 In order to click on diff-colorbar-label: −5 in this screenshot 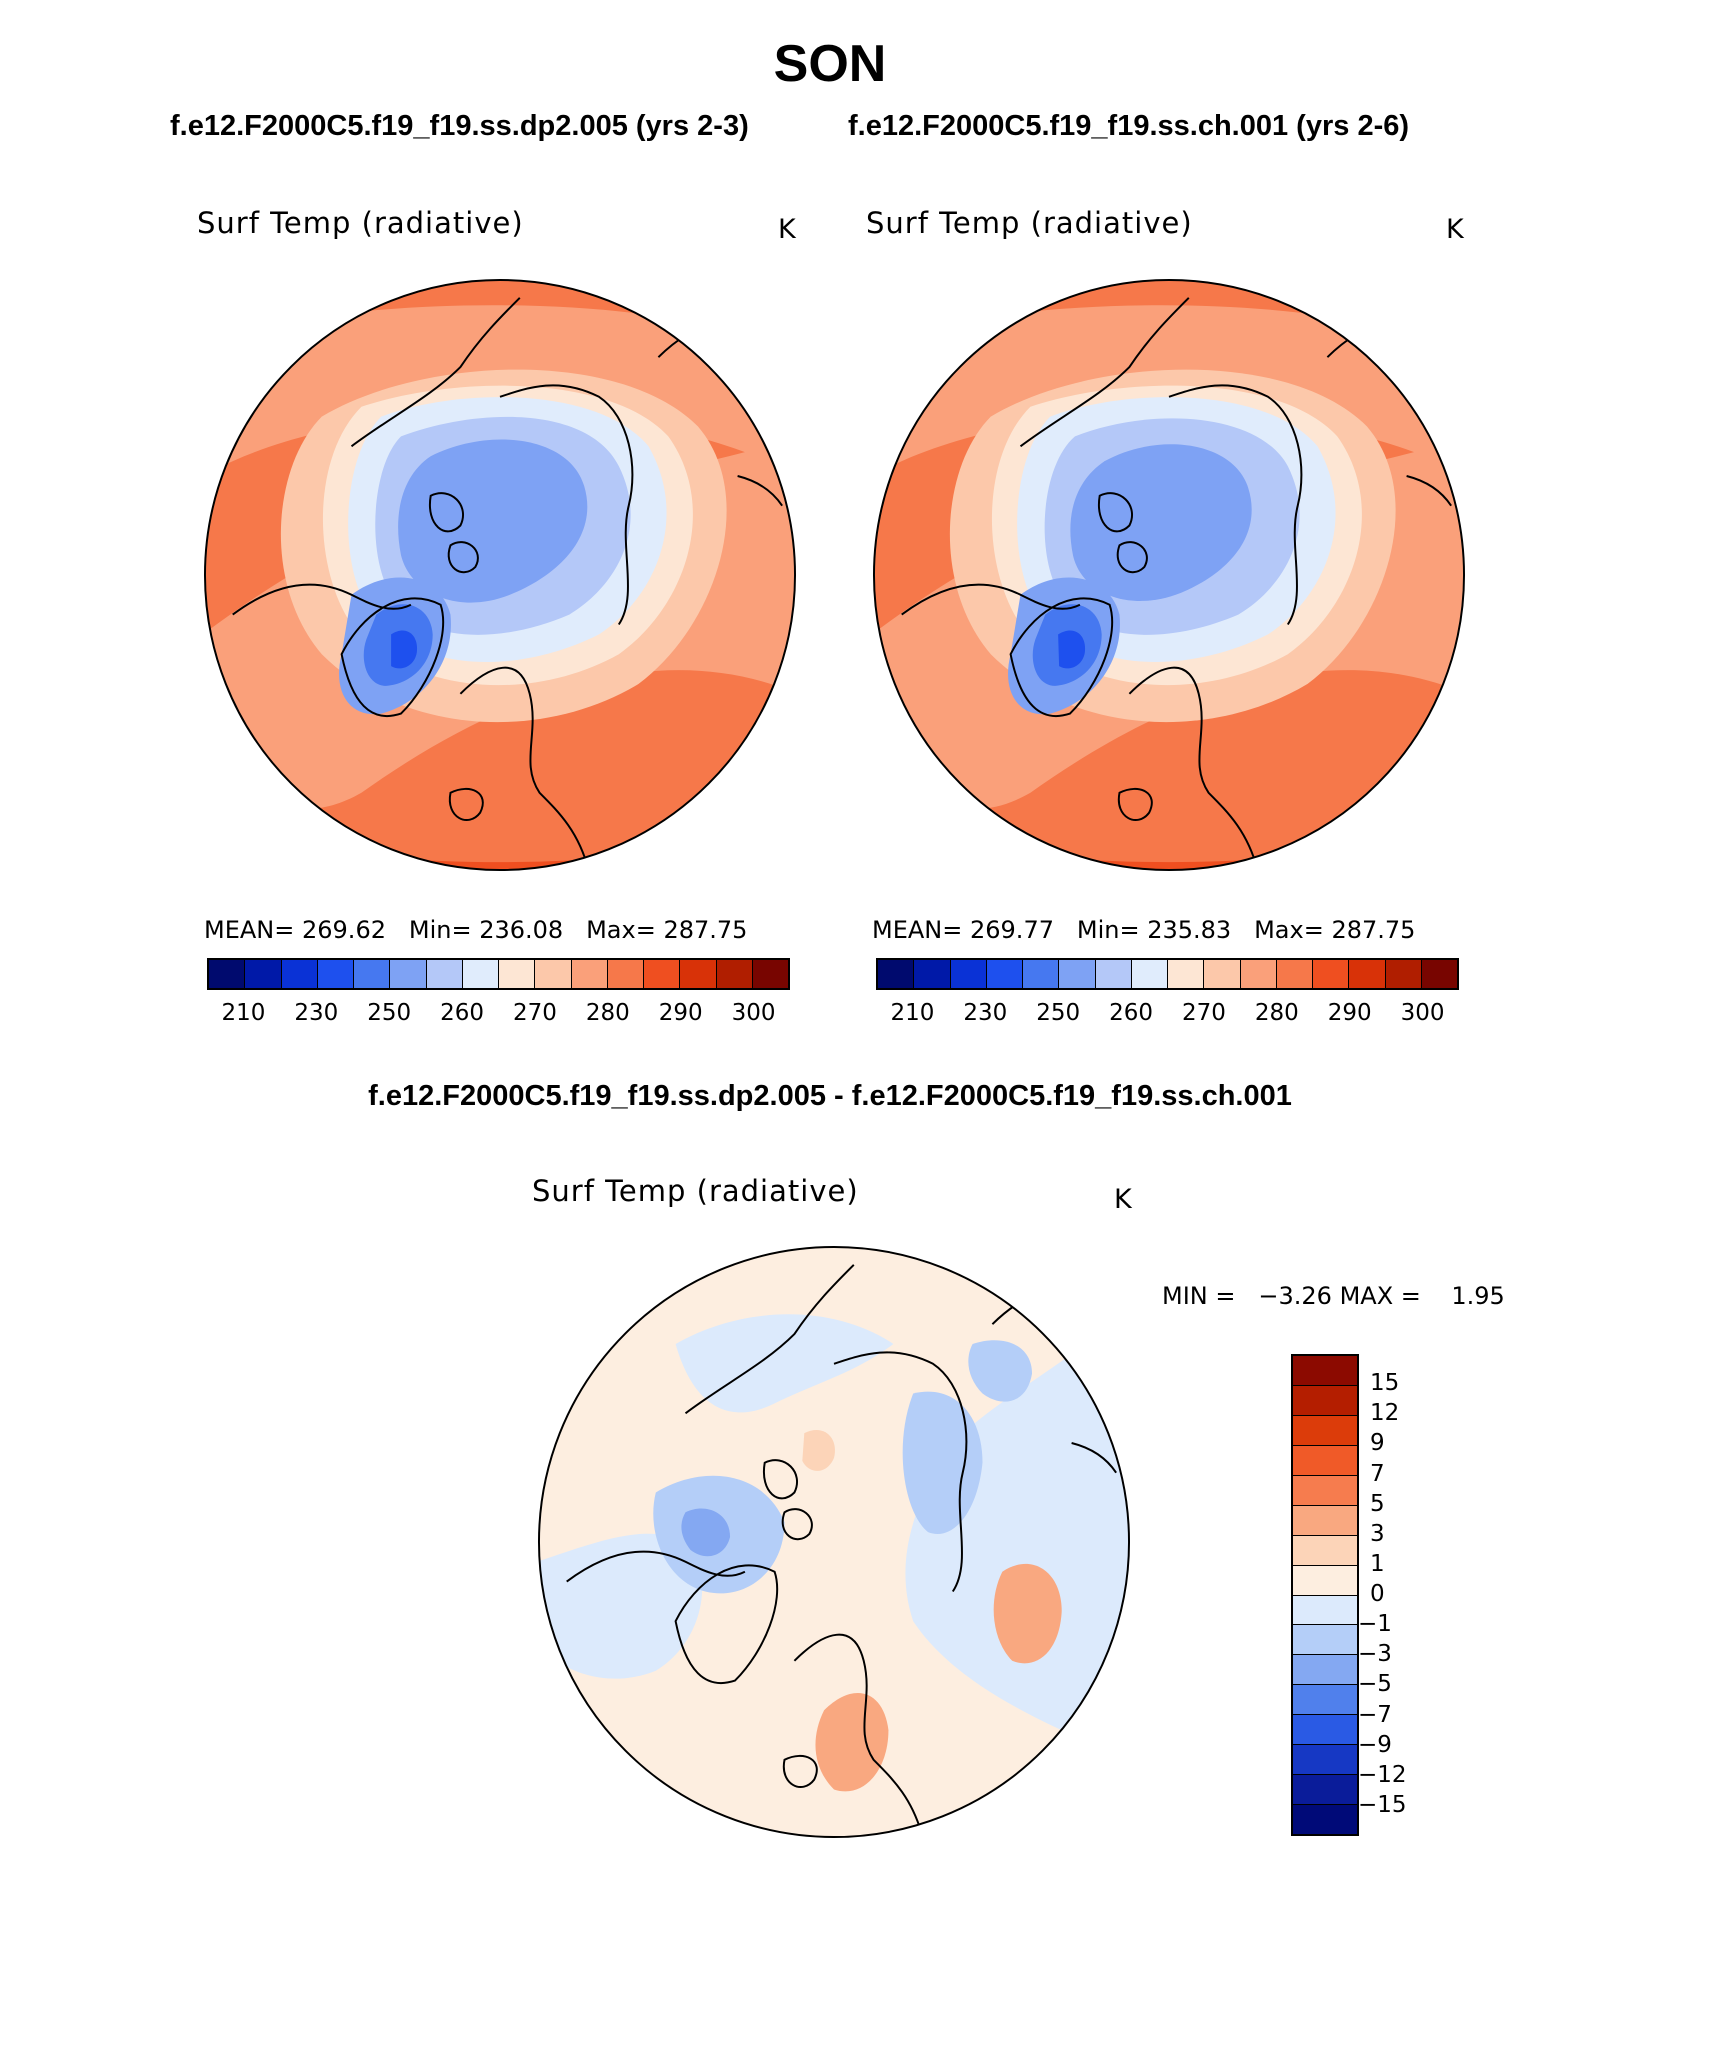, I will do `click(1375, 1684)`.